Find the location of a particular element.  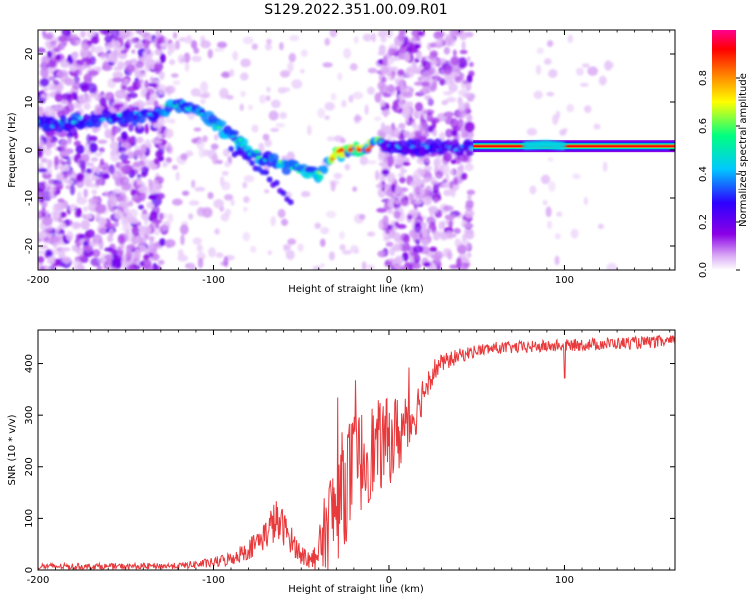

x-tick-label: 0 is located at coordinates (389, 580).